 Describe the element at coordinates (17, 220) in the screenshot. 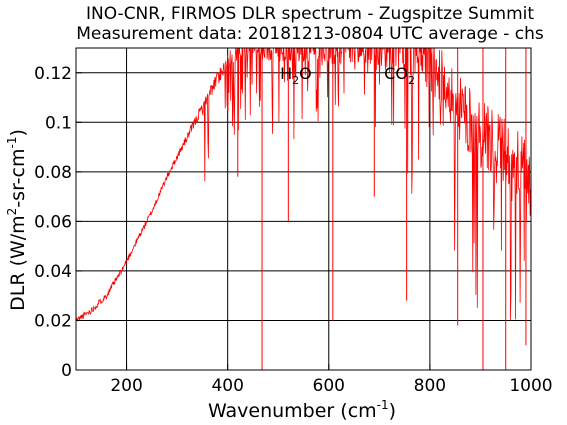

I see `y-axis-label: DLR (W/m2-sr-cm-1)` at that location.